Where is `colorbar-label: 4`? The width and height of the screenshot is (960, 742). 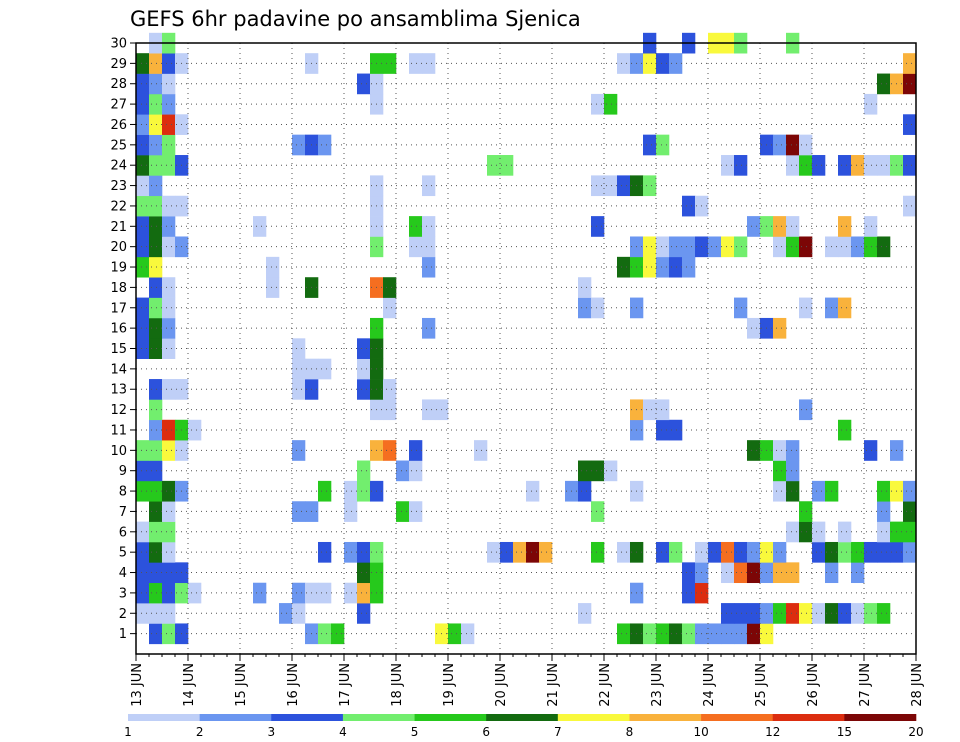
colorbar-label: 4 is located at coordinates (343, 732).